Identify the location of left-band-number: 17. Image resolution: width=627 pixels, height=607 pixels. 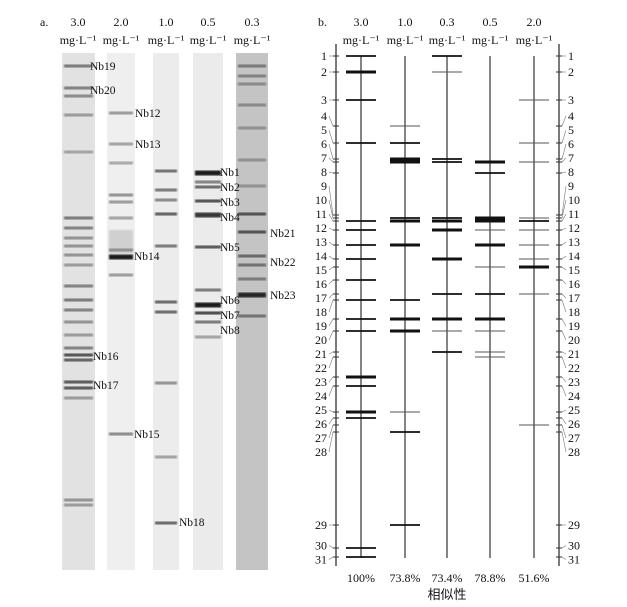
(321, 298).